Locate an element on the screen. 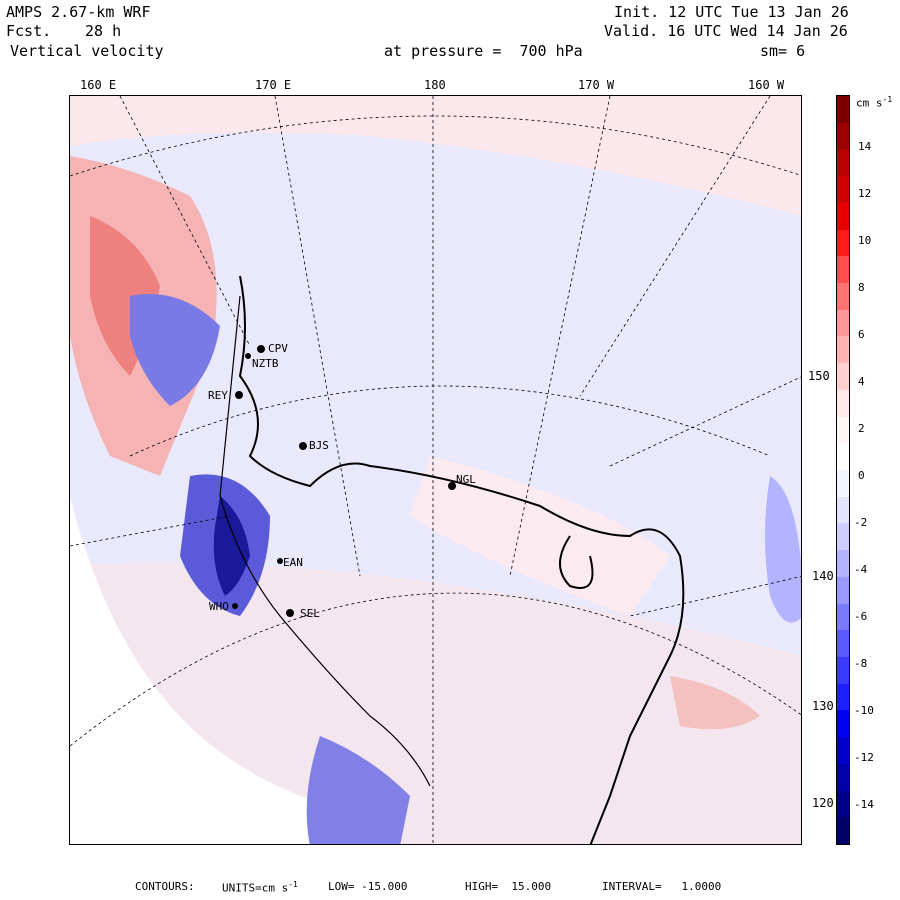 This screenshot has width=900, height=900. lon-label-180: 180 is located at coordinates (435, 85).